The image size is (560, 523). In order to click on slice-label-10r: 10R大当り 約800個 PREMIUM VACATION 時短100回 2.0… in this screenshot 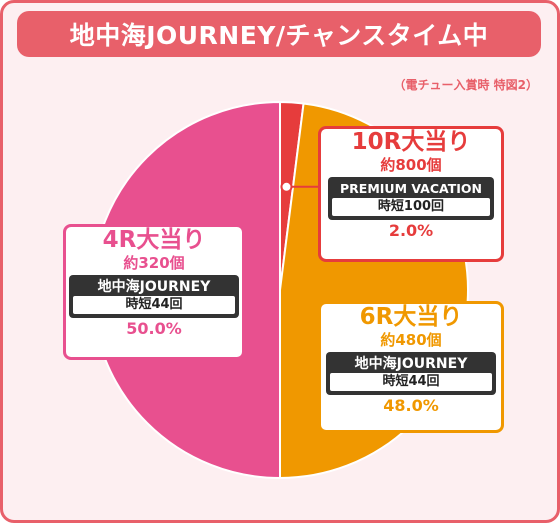, I will do `click(411, 194)`.